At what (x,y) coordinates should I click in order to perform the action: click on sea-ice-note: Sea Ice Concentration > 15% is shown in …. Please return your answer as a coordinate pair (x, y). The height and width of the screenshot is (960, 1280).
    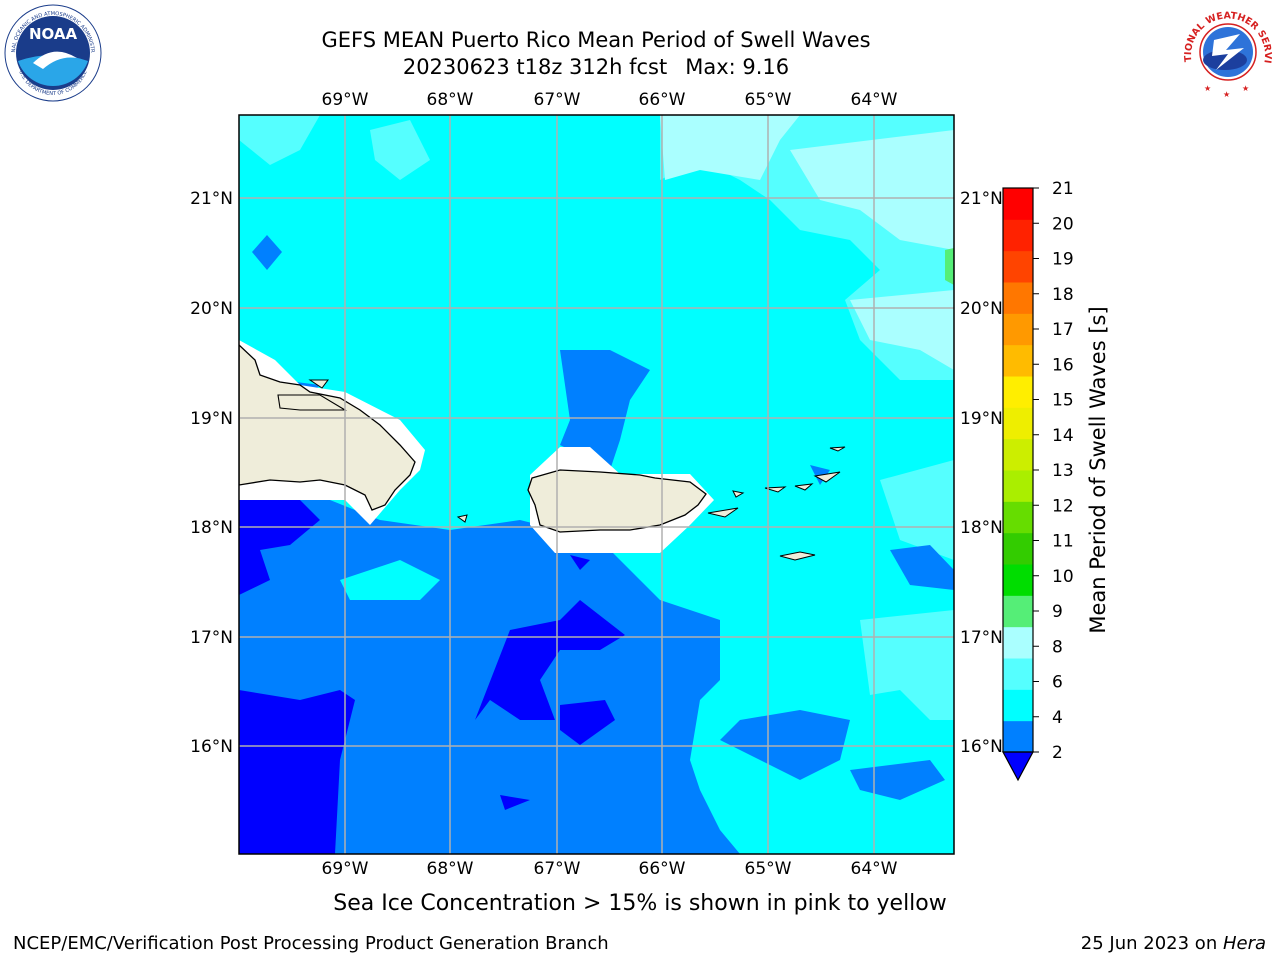
    Looking at the image, I should click on (640, 903).